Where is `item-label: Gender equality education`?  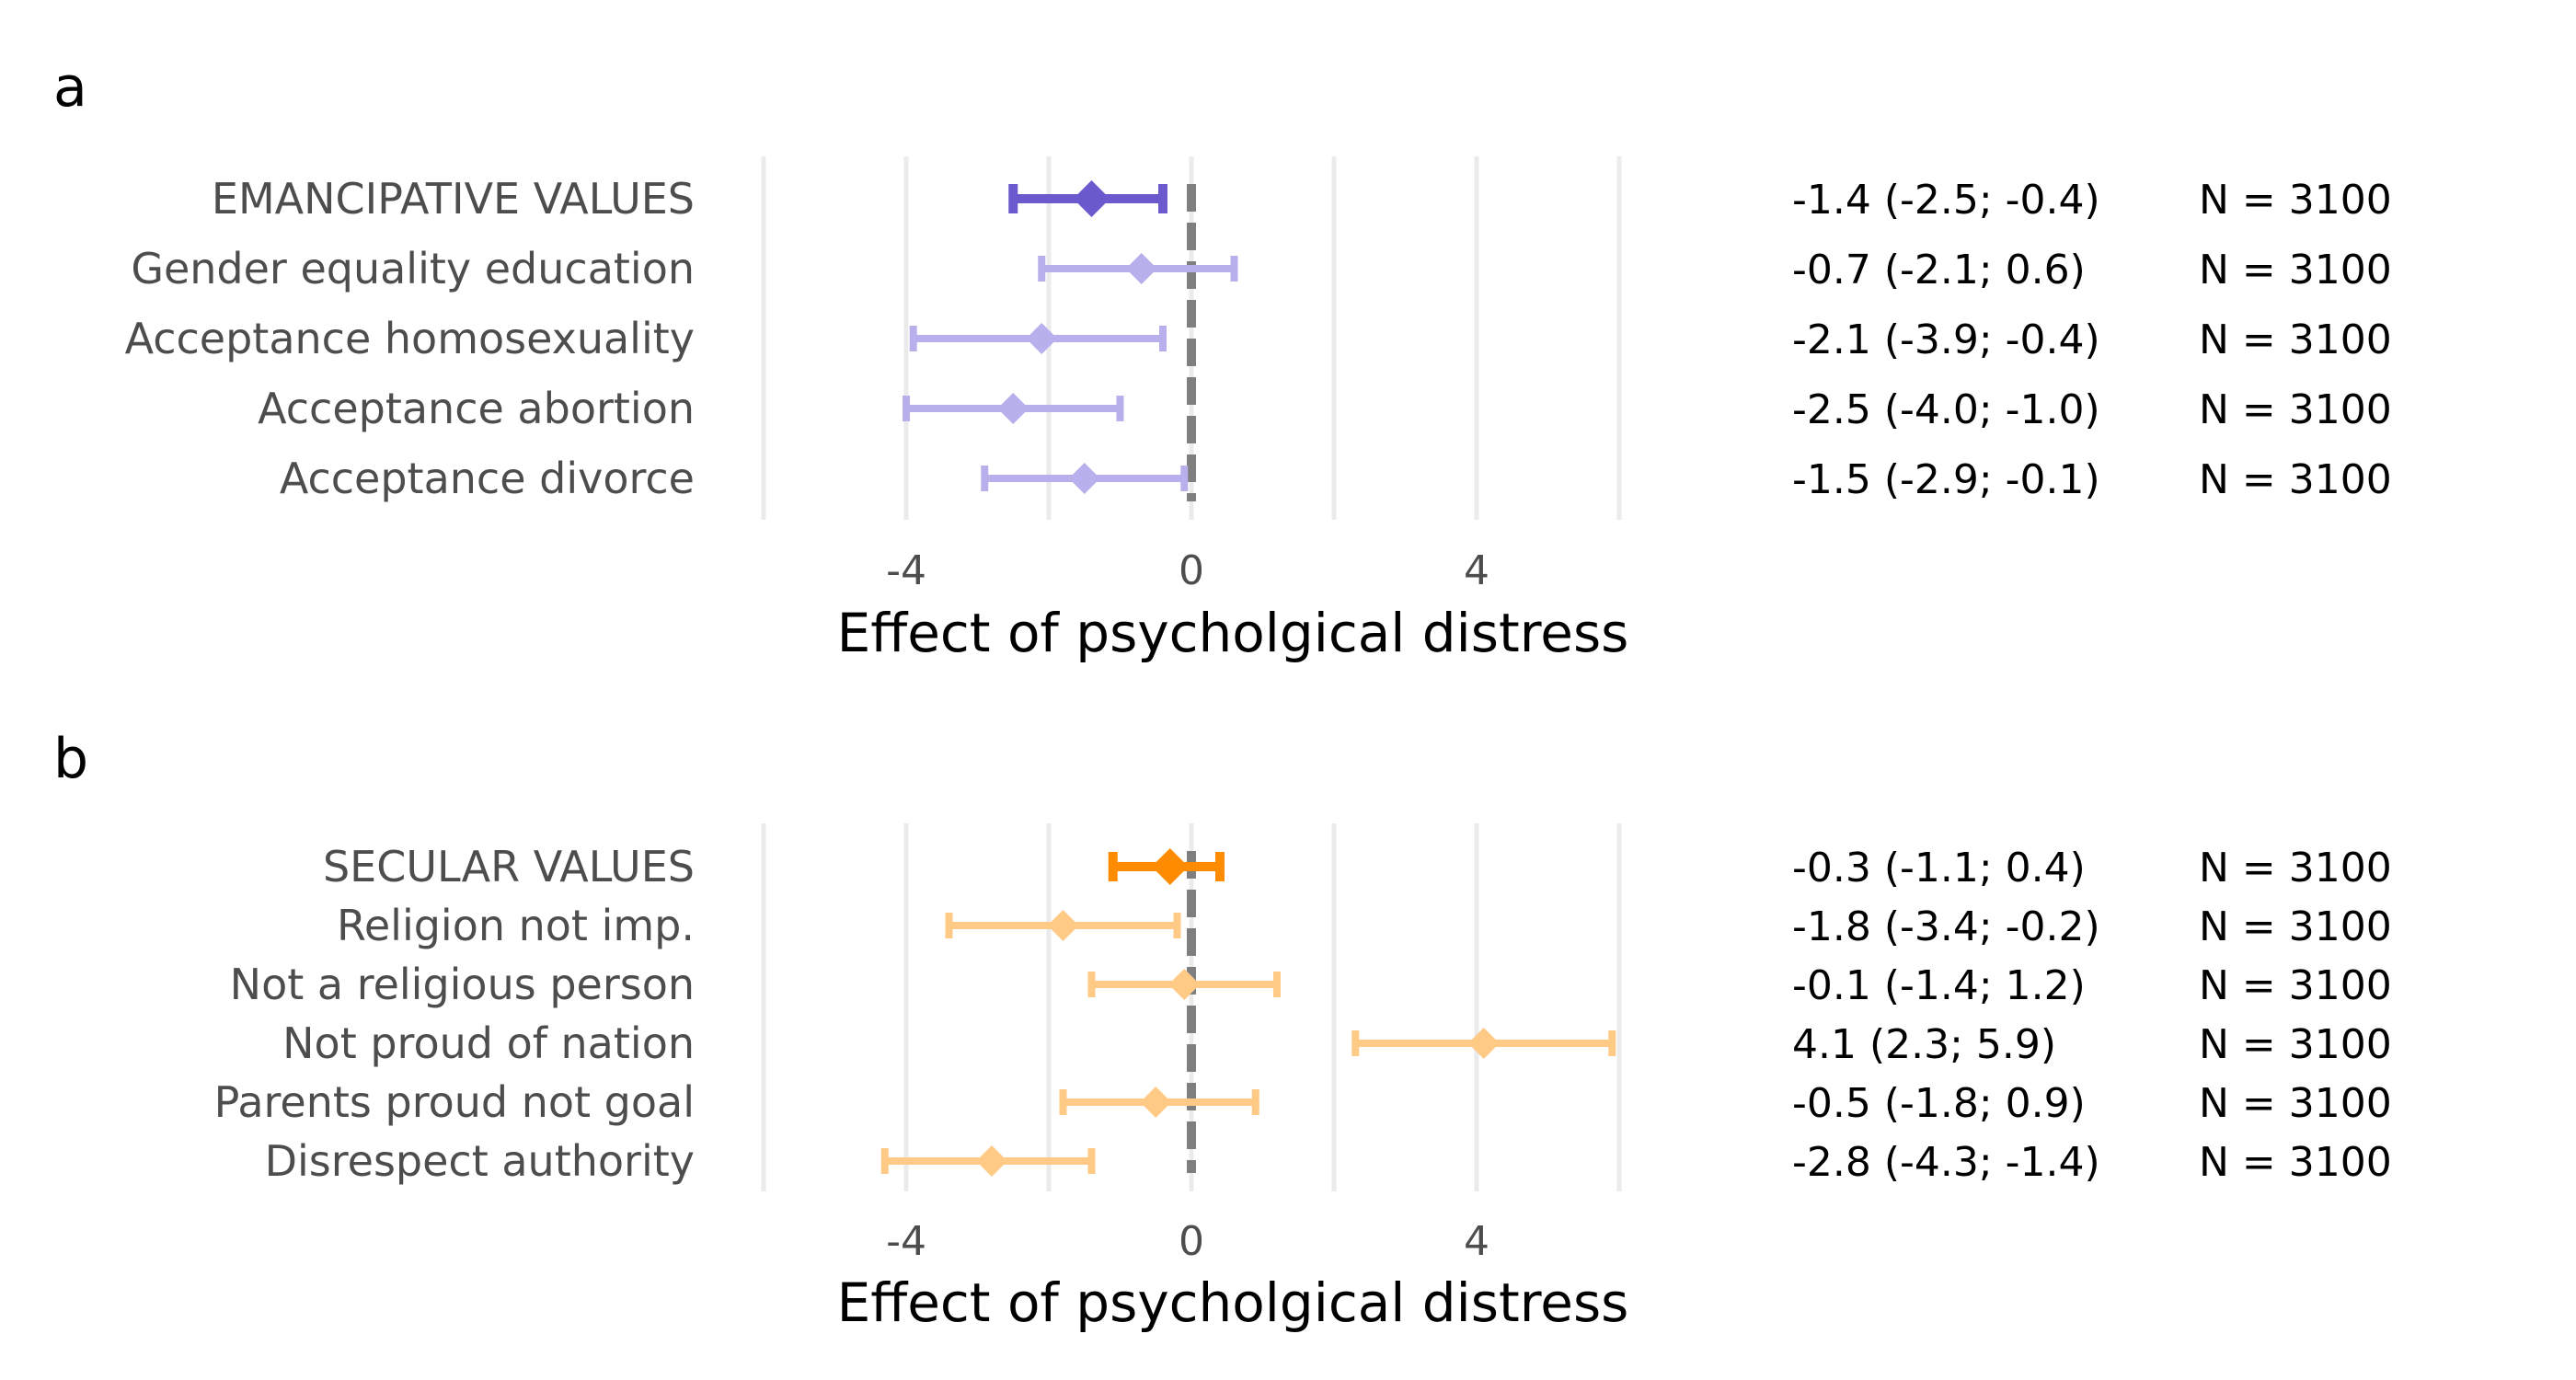 item-label: Gender equality education is located at coordinates (413, 268).